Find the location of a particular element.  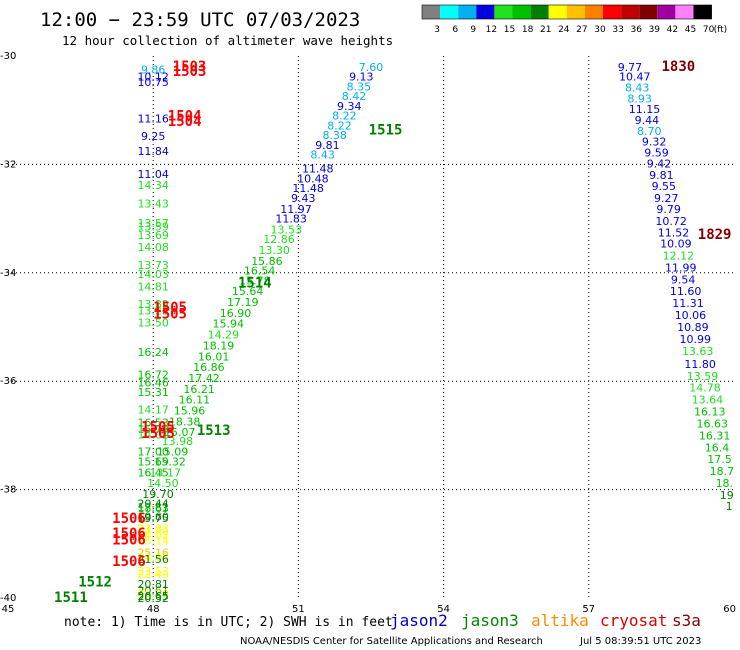

legend-item: s3a is located at coordinates (686, 620).